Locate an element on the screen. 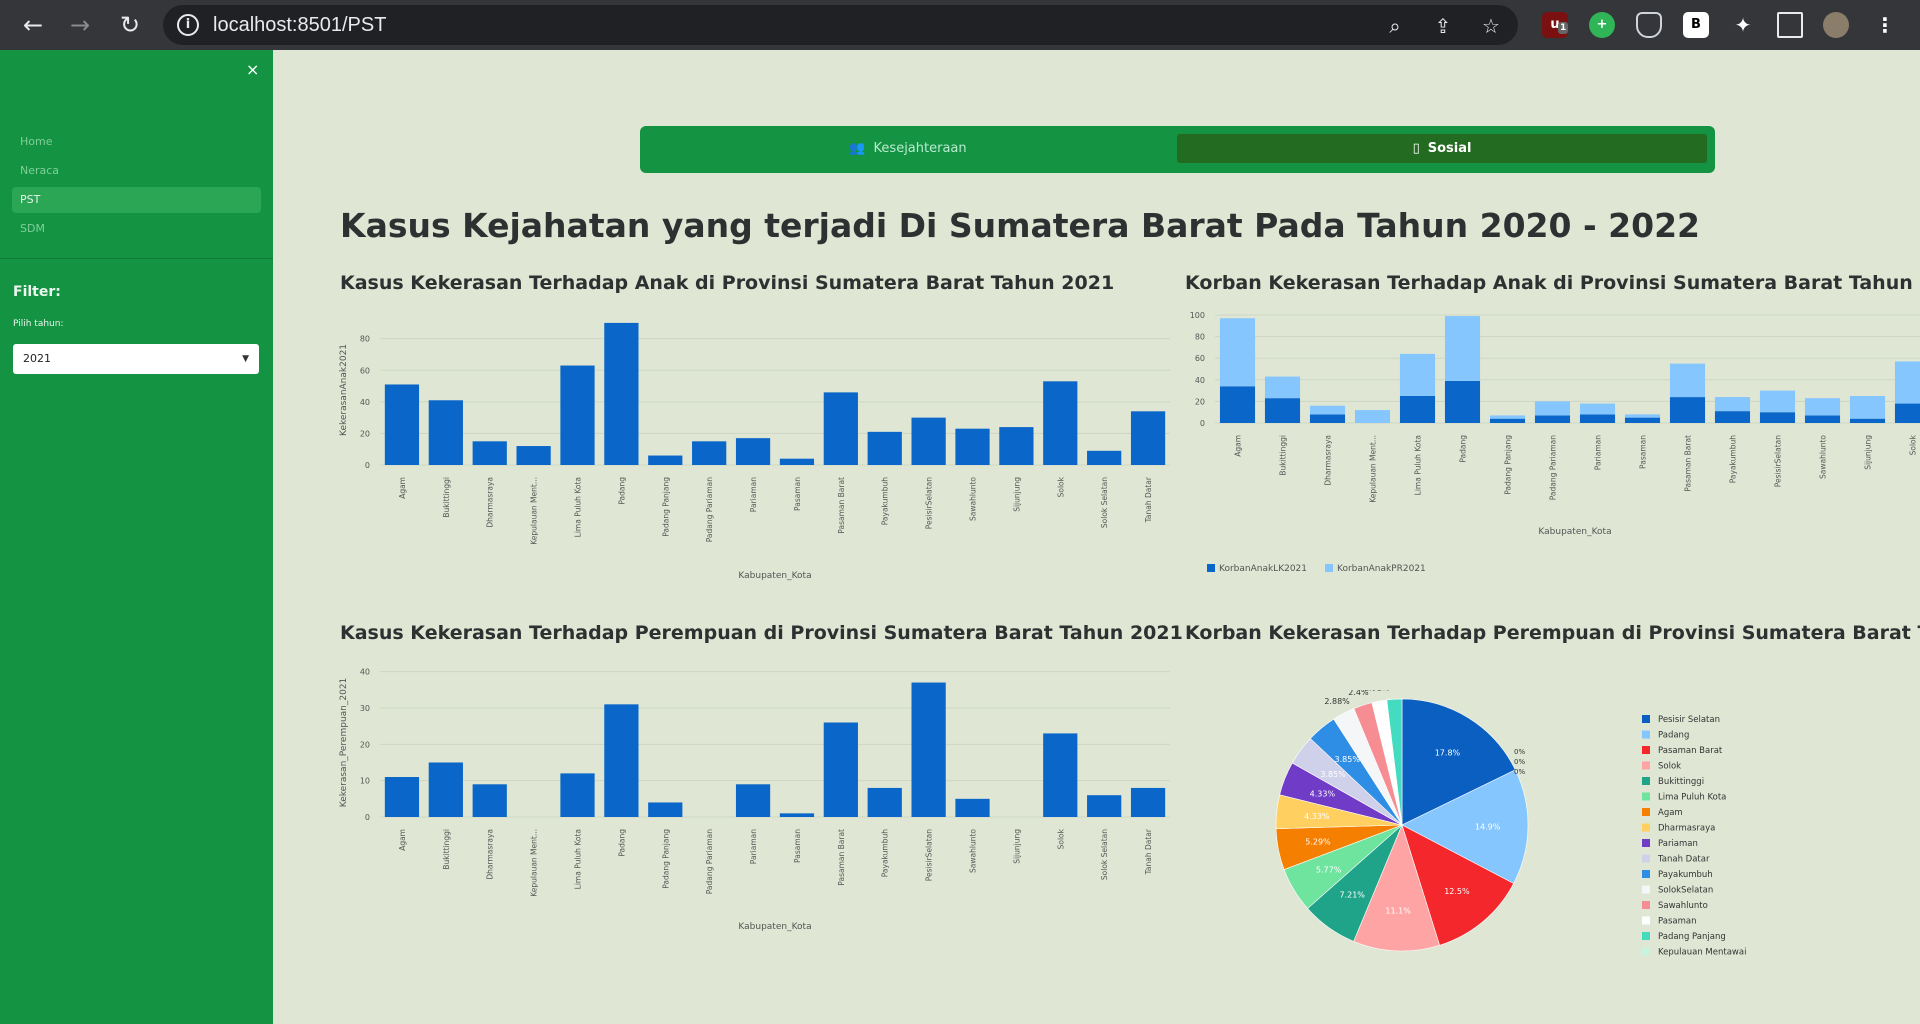  sidebar-item-neraca: Neraca is located at coordinates (40, 170).